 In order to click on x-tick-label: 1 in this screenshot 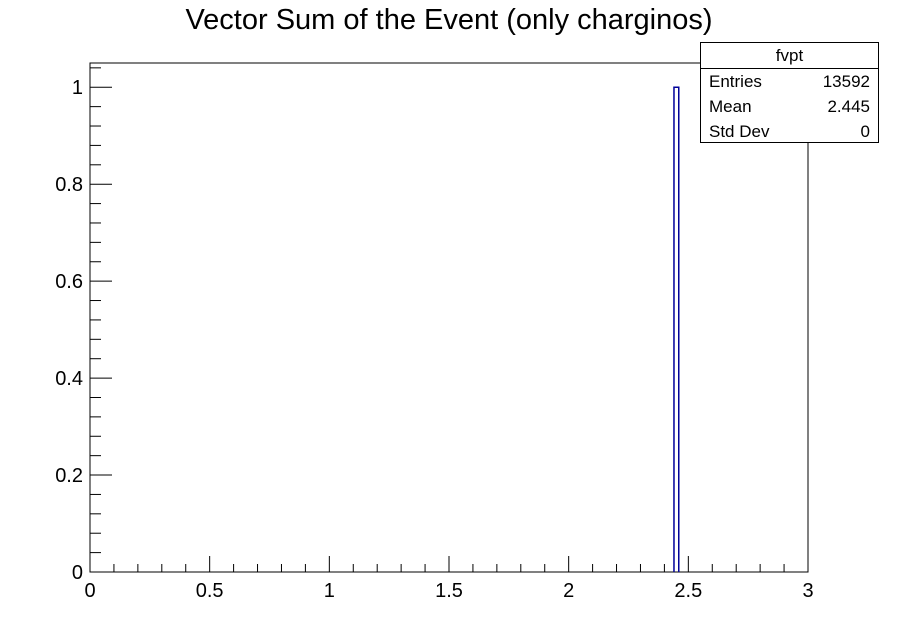, I will do `click(329, 591)`.